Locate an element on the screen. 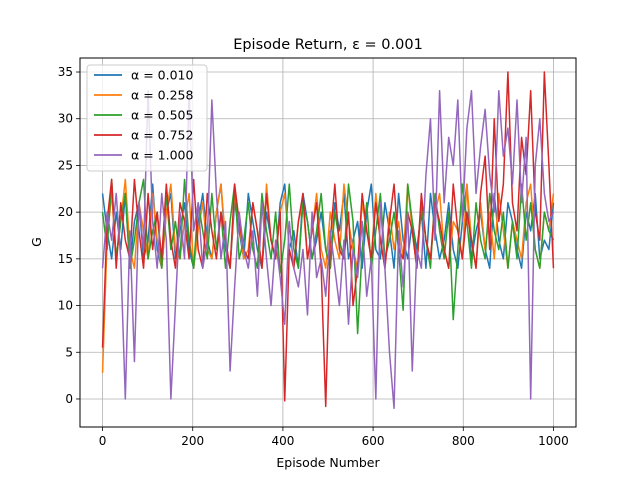 This screenshot has width=640, height=480. legend-label: α = 0.258 is located at coordinates (162, 95).